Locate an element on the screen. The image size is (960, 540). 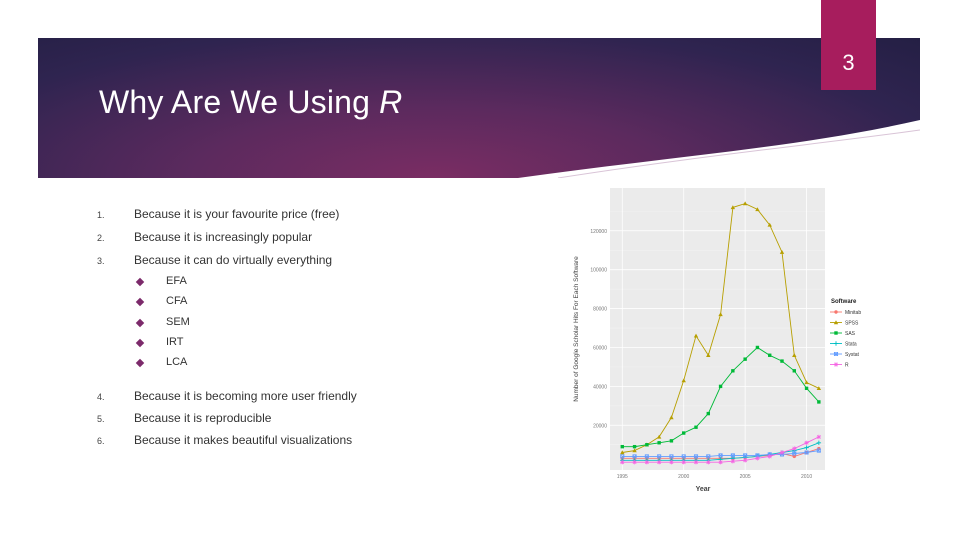
list-item-number: 5. is located at coordinates (101, 419).